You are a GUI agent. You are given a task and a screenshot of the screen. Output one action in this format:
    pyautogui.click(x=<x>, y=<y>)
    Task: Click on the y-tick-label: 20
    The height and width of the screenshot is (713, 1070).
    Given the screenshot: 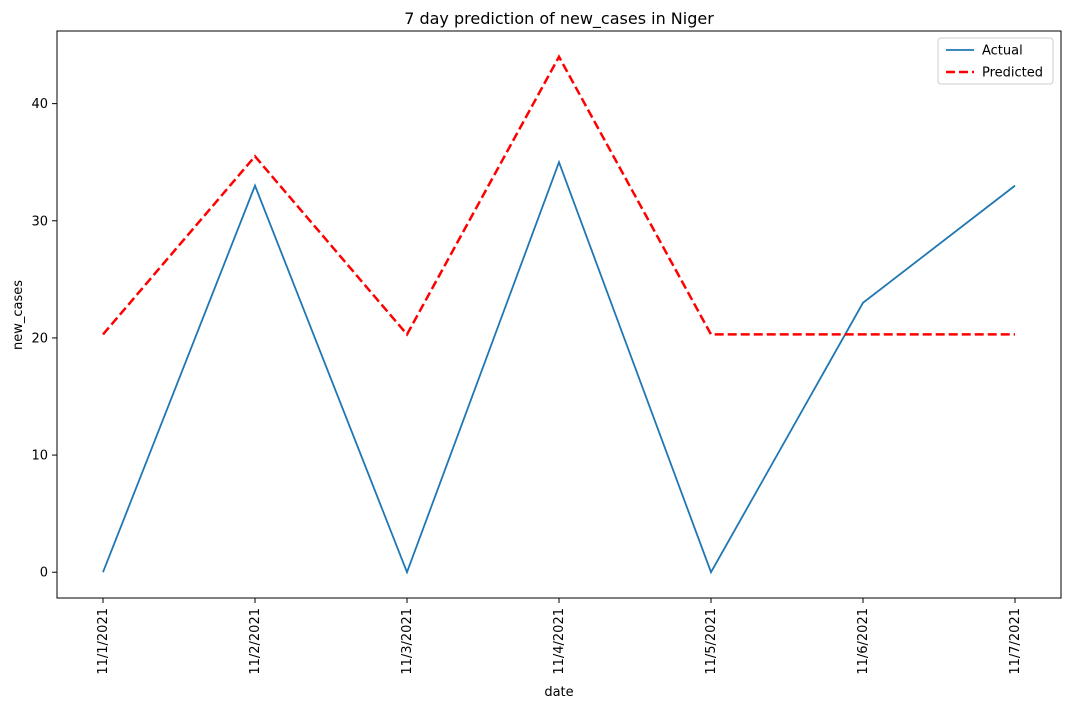 What is the action you would take?
    pyautogui.click(x=39, y=338)
    